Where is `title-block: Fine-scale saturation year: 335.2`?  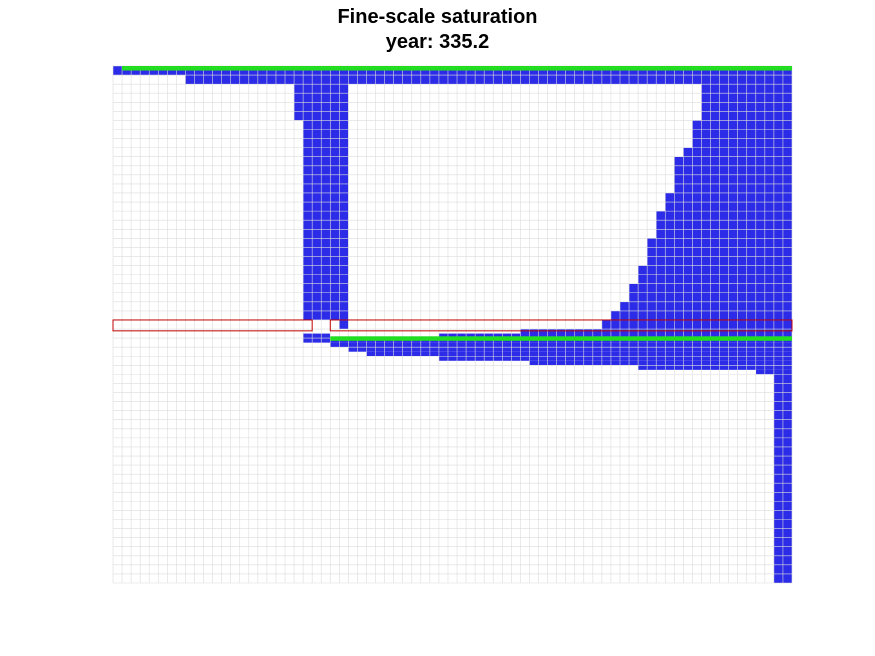 title-block: Fine-scale saturation year: 335.2 is located at coordinates (437, 30).